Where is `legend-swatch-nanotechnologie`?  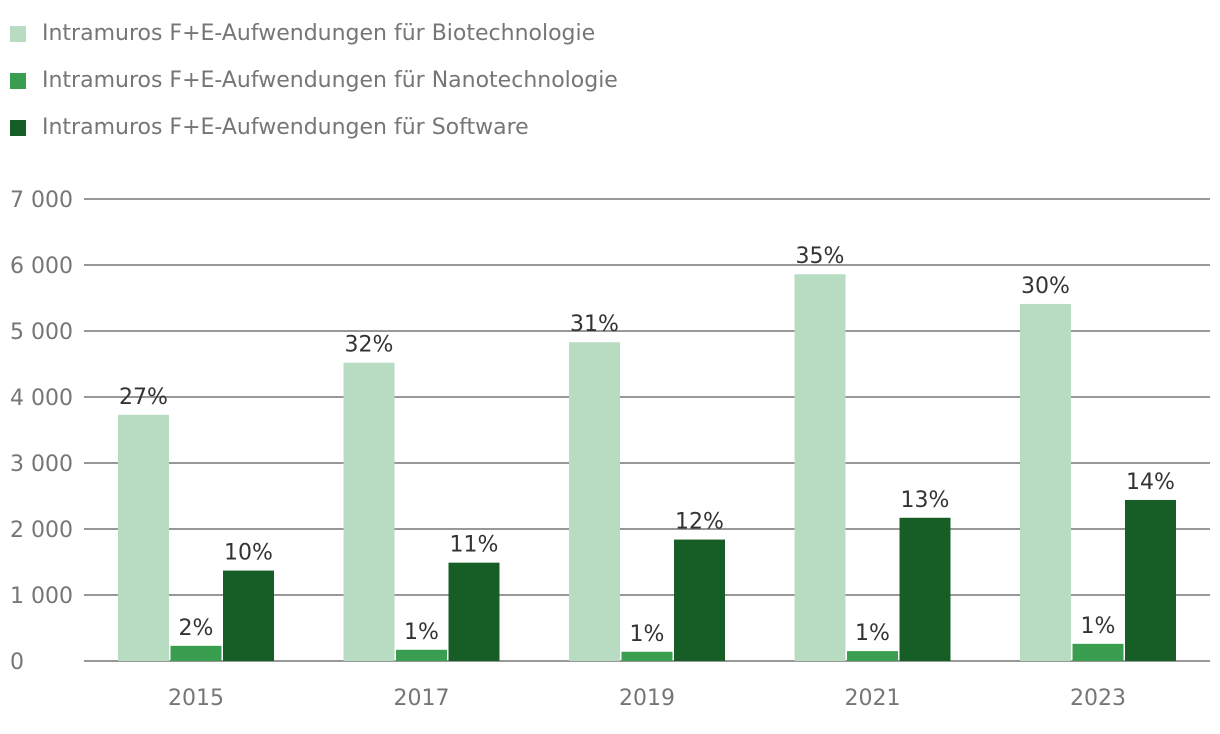 legend-swatch-nanotechnologie is located at coordinates (18, 80).